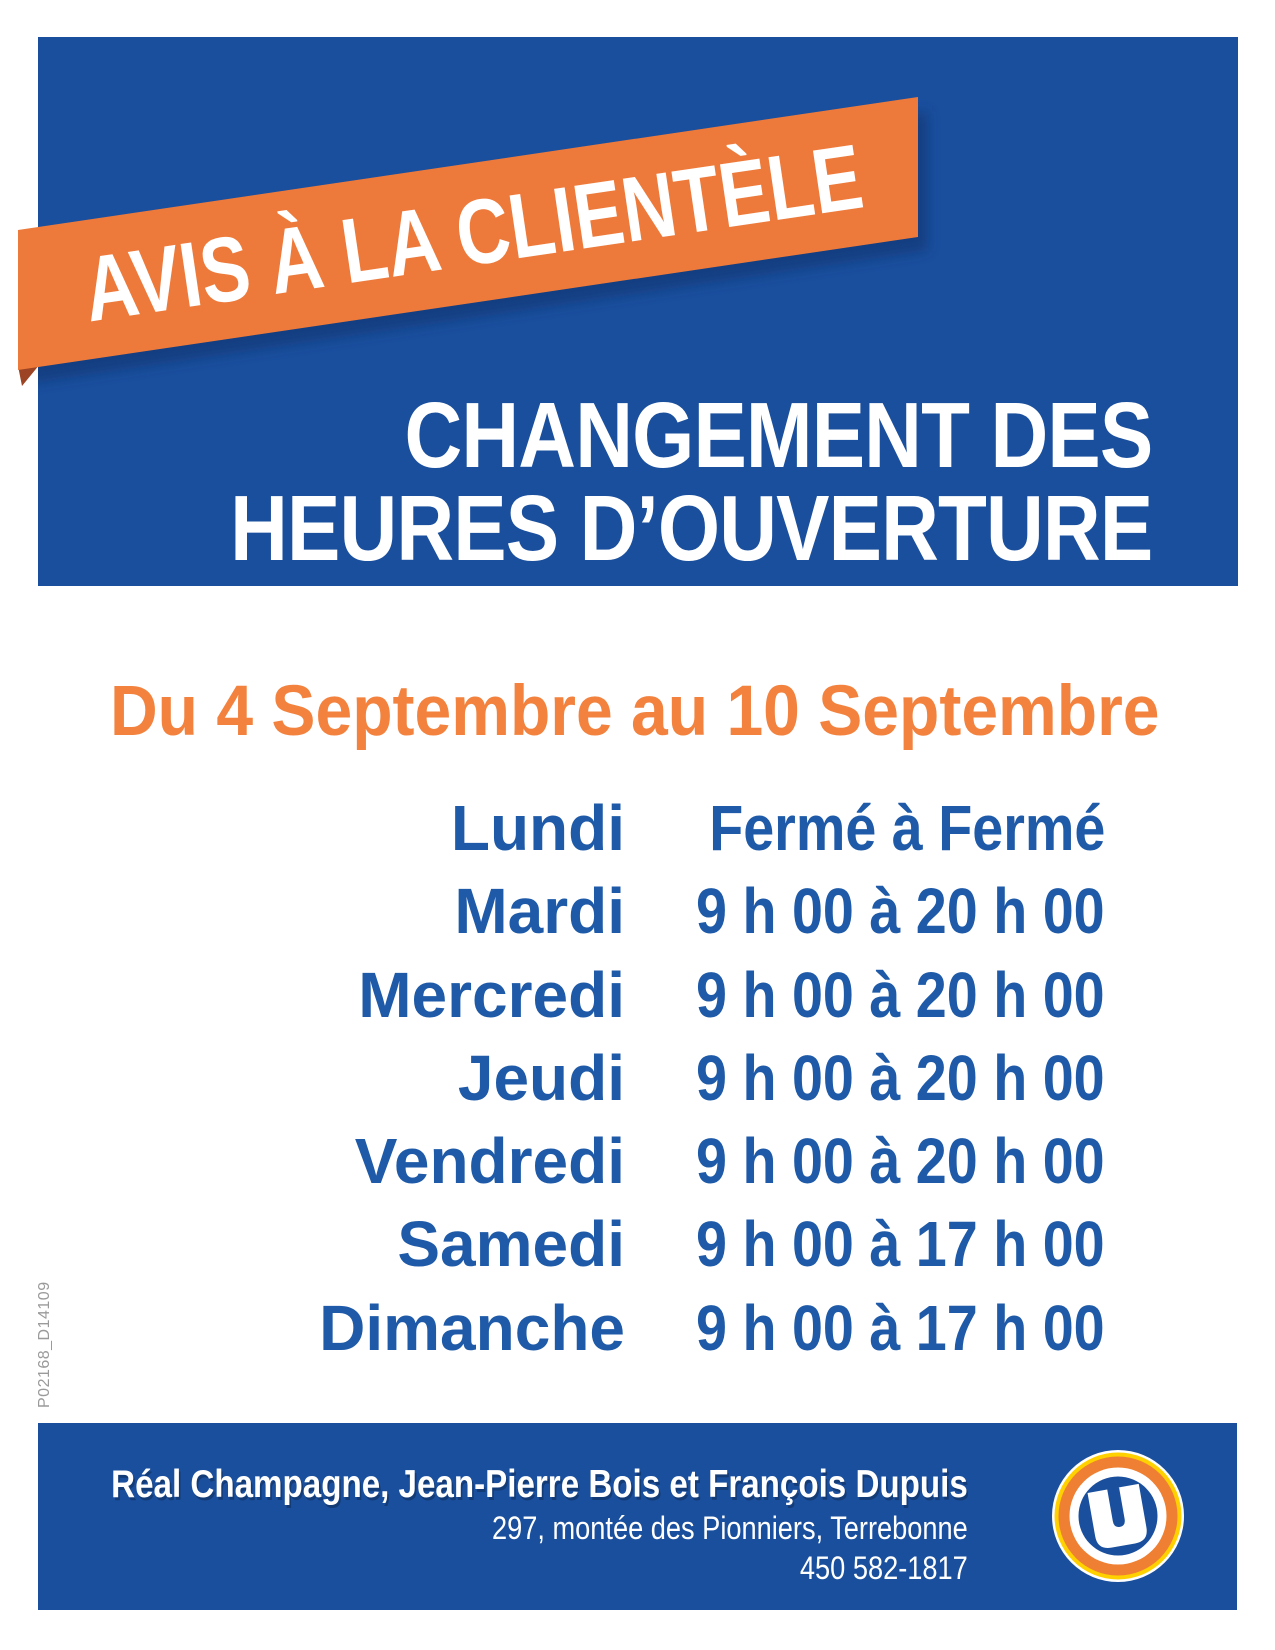  I want to click on print-code: P02168_D14109, so click(44, 1344).